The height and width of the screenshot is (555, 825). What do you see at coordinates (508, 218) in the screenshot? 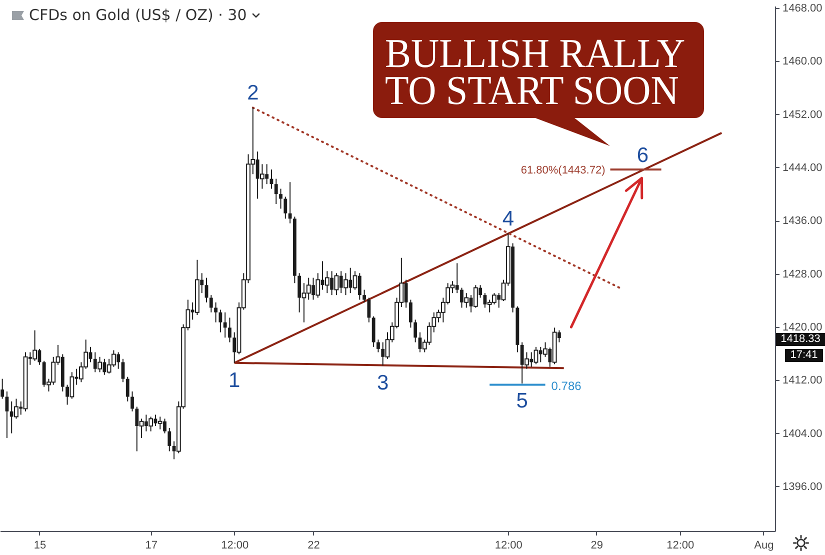
I see `annotation: 4` at bounding box center [508, 218].